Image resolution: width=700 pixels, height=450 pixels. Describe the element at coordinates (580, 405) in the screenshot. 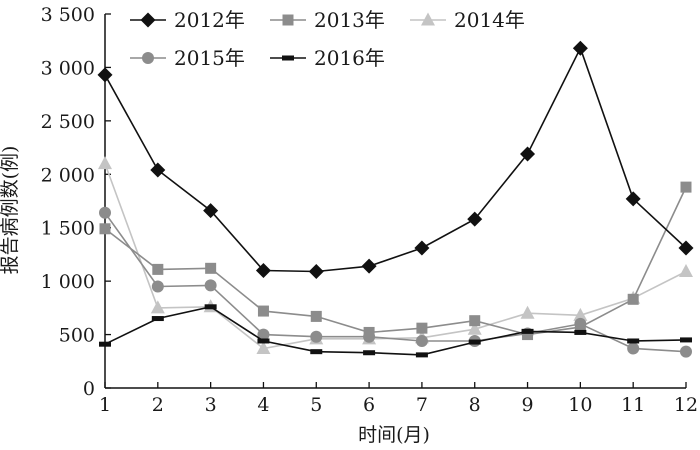

I see `x-tick-label: 10` at that location.